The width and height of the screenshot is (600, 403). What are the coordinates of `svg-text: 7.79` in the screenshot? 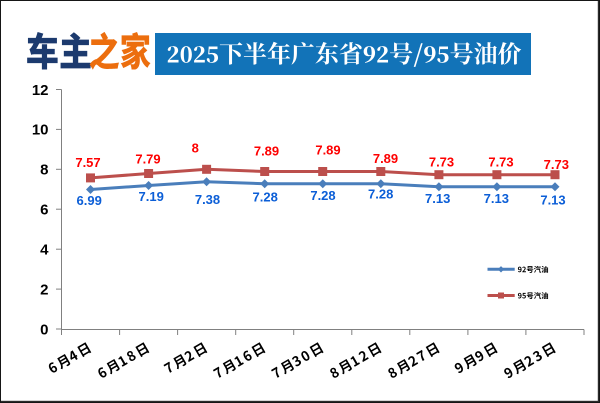 It's located at (147, 158).